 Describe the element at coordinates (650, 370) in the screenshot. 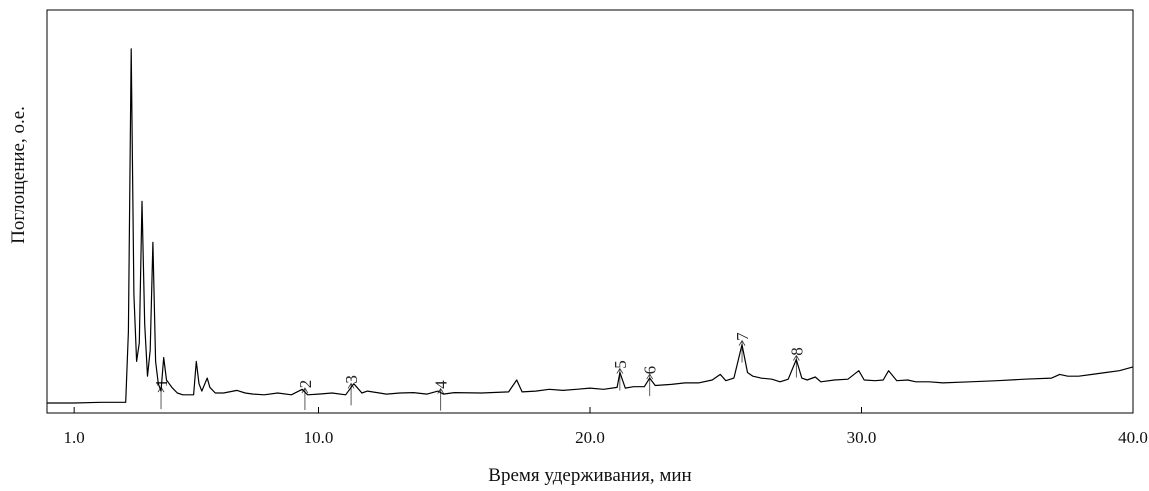

I see `peak-label: 6` at that location.